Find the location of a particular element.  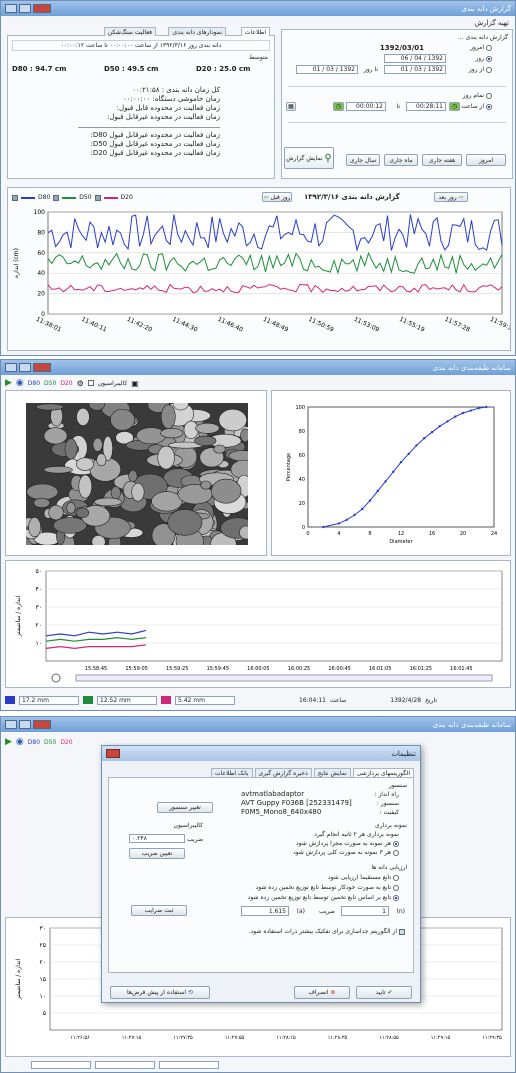

from-date-field: 1392 / 03 / 01 is located at coordinates (415, 69).